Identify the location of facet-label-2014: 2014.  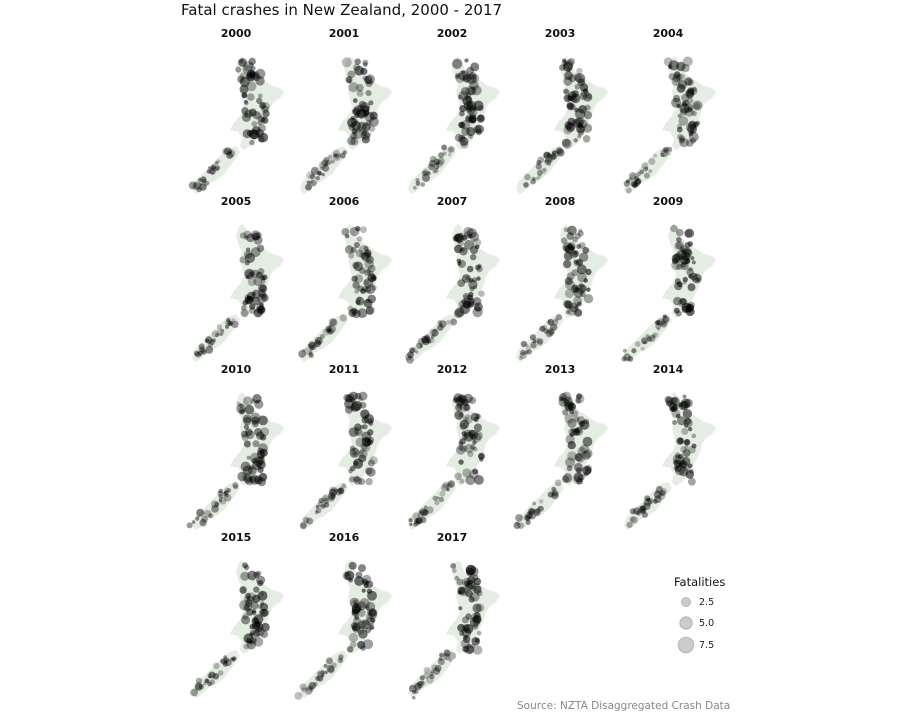
(668, 369).